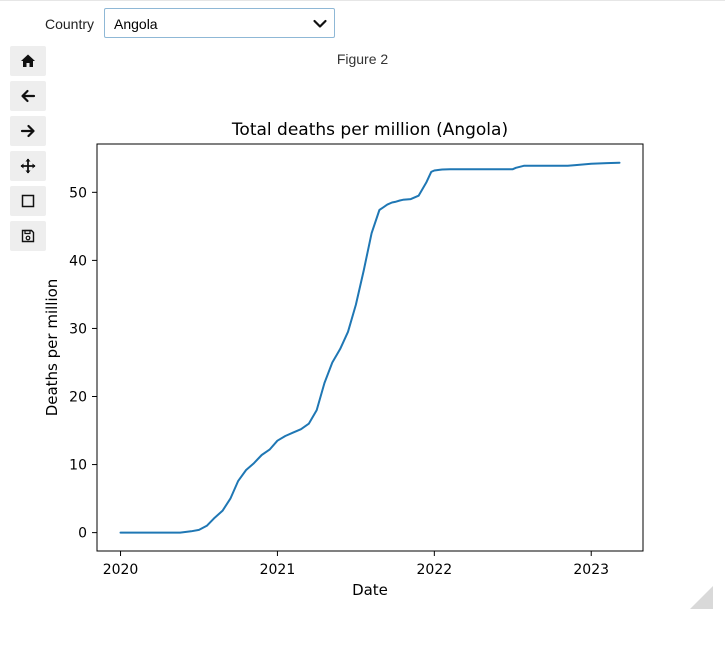 The height and width of the screenshot is (647, 725). What do you see at coordinates (362, 0) in the screenshot?
I see `top-divider` at bounding box center [362, 0].